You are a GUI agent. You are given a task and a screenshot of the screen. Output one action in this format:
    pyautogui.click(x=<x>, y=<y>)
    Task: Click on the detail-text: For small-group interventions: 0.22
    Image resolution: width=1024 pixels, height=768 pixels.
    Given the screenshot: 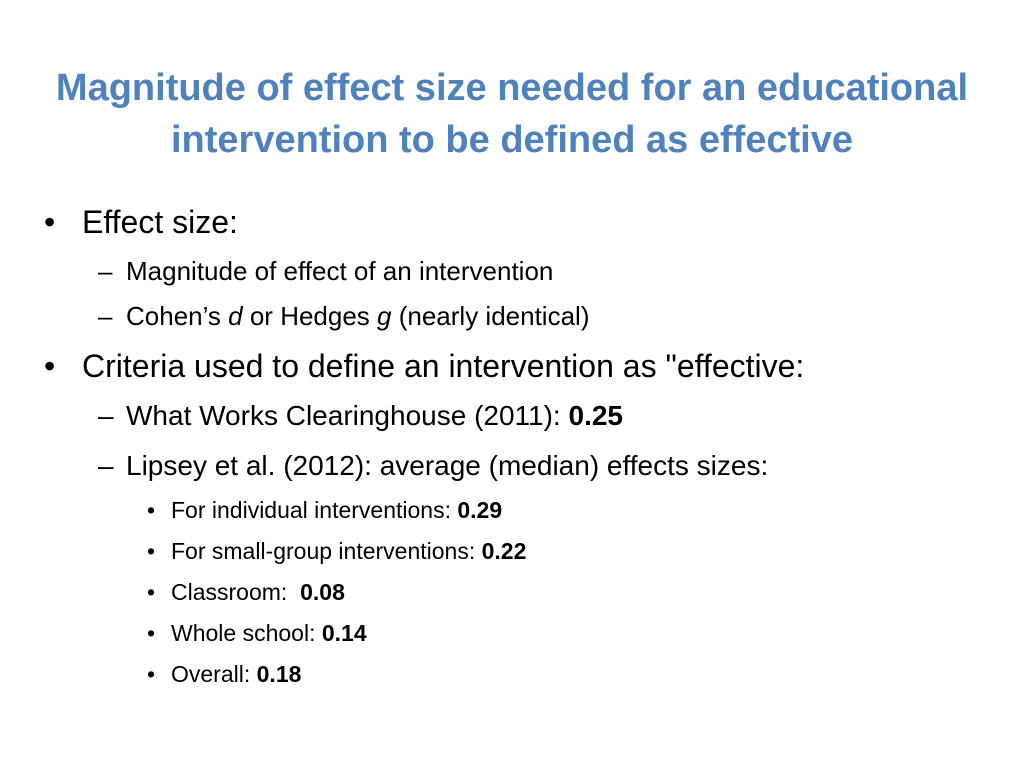 What is the action you would take?
    pyautogui.click(x=348, y=551)
    